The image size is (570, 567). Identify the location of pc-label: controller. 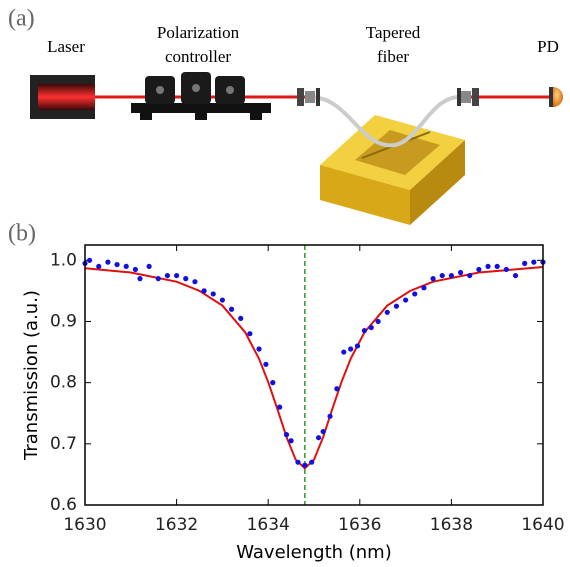
(198, 56).